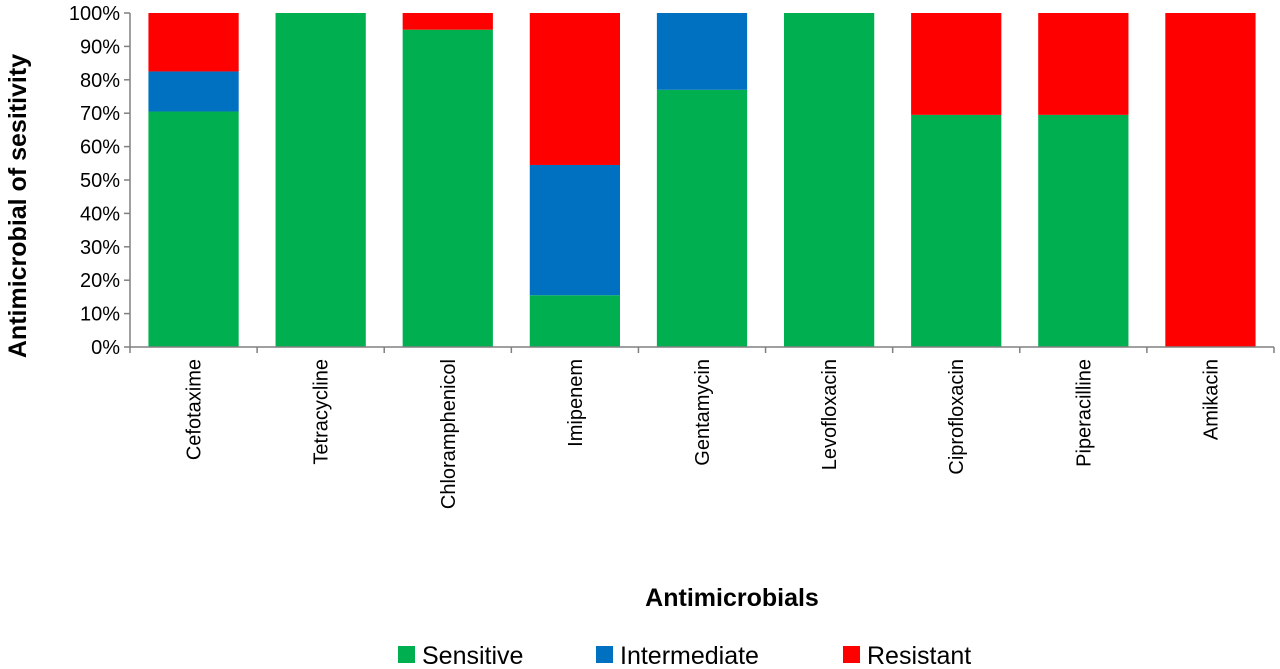  I want to click on x-category-label: Imipenem, so click(576, 403).